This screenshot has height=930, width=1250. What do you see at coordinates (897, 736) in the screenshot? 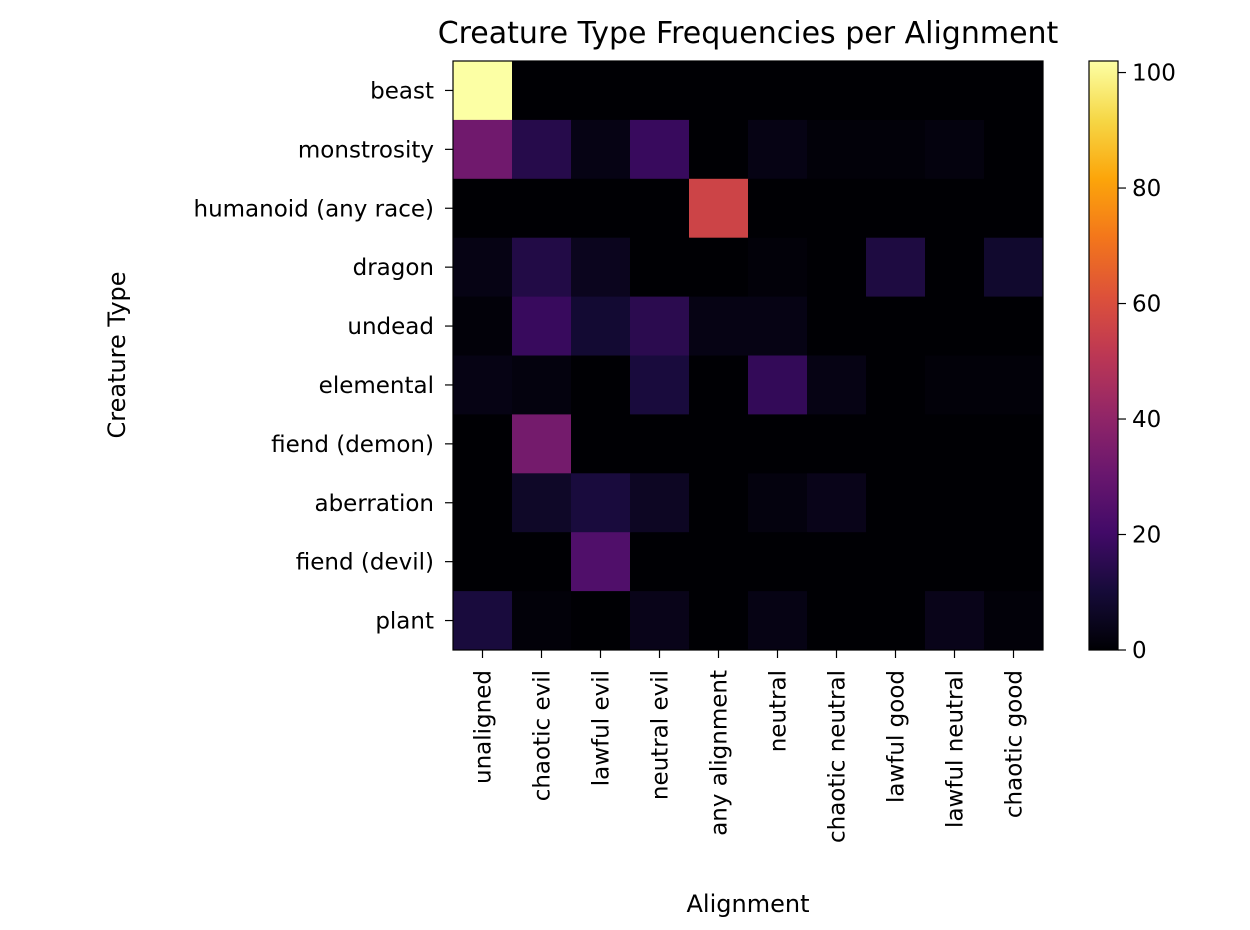
I see `x-tick-label: lawful good` at bounding box center [897, 736].